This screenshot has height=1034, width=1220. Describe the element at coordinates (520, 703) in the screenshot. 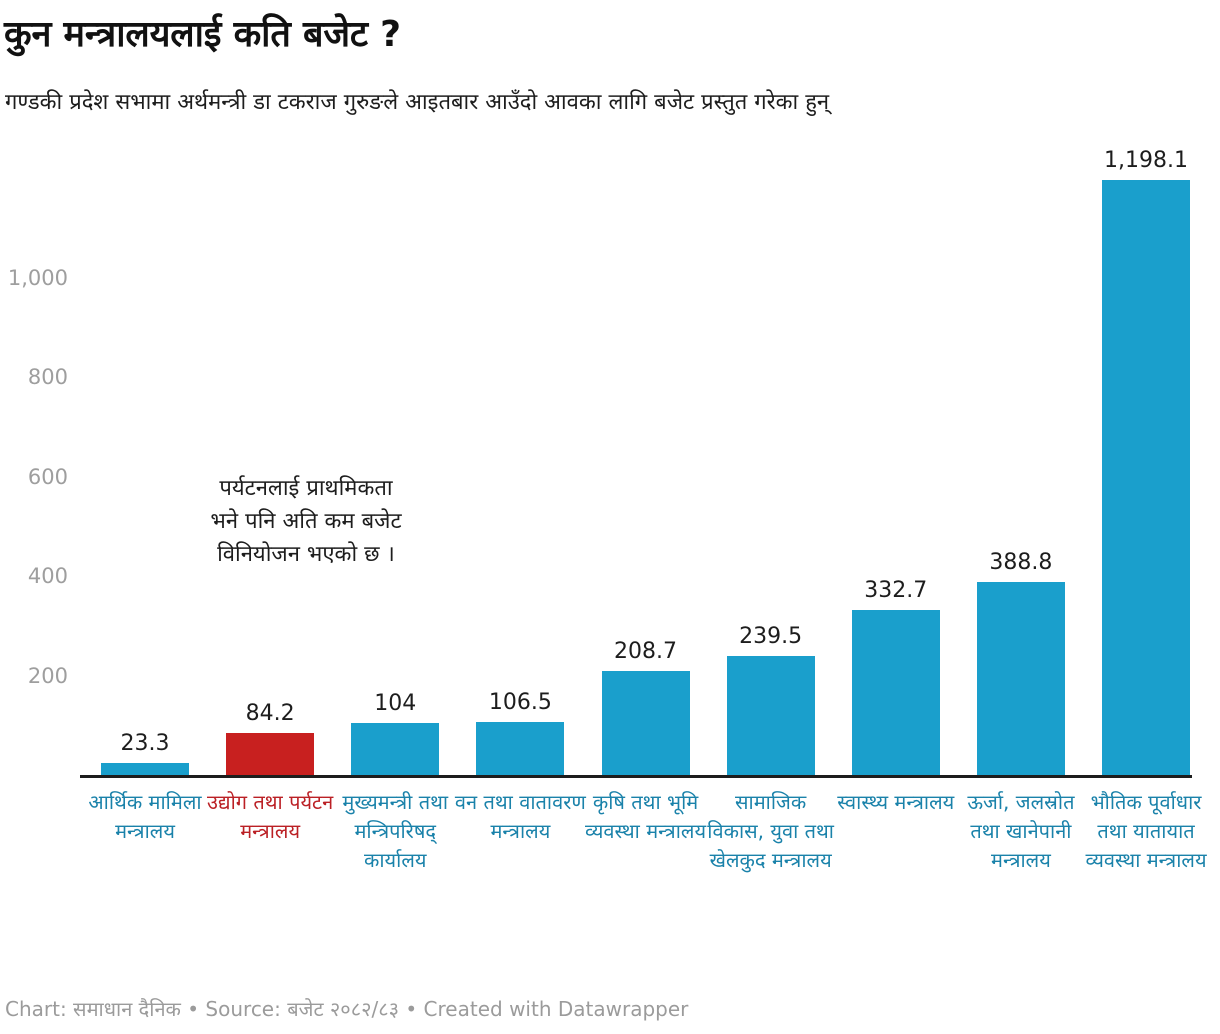

I see `bar-value-label: 106.5` at that location.